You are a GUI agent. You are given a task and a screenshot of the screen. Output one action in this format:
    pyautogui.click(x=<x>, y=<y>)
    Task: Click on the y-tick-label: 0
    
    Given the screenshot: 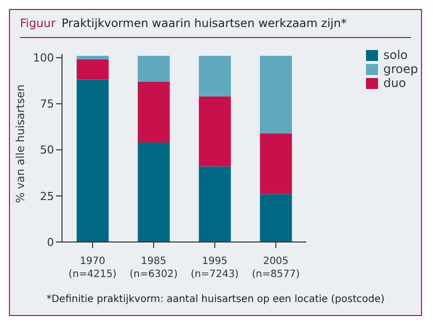 What is the action you would take?
    pyautogui.click(x=50, y=242)
    